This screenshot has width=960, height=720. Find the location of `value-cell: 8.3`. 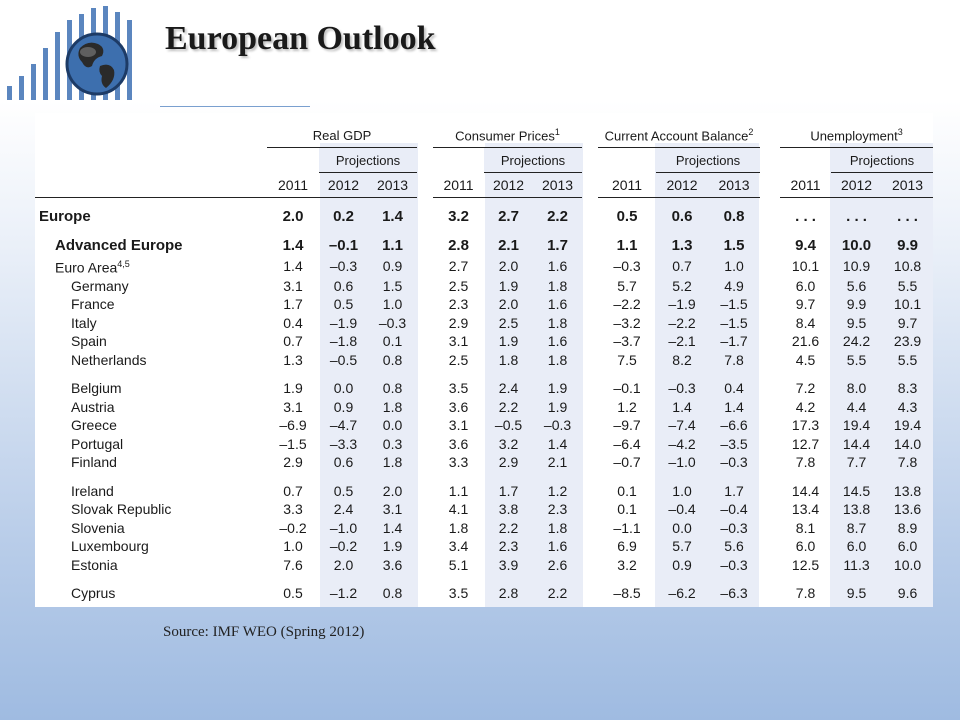

value-cell: 8.3 is located at coordinates (907, 388).